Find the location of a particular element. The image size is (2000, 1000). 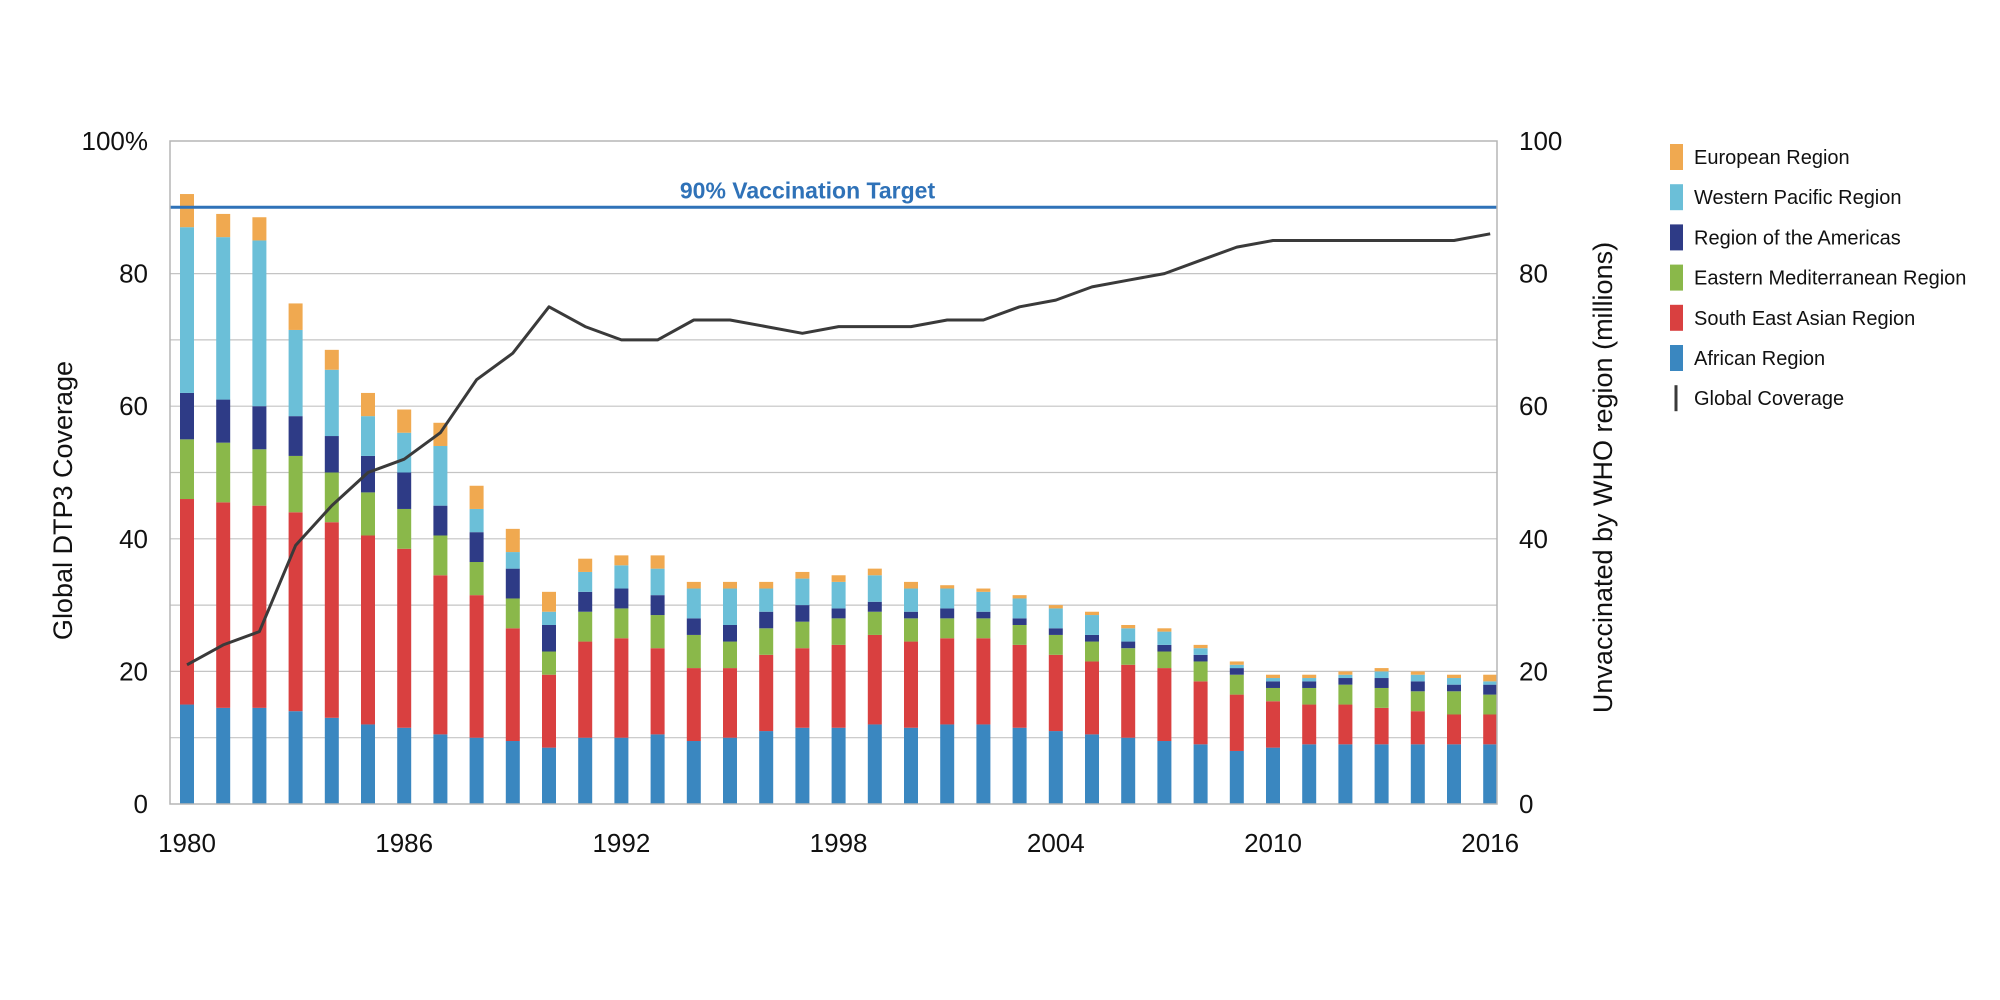

legend-label-african-region: African Region is located at coordinates (1759, 359).